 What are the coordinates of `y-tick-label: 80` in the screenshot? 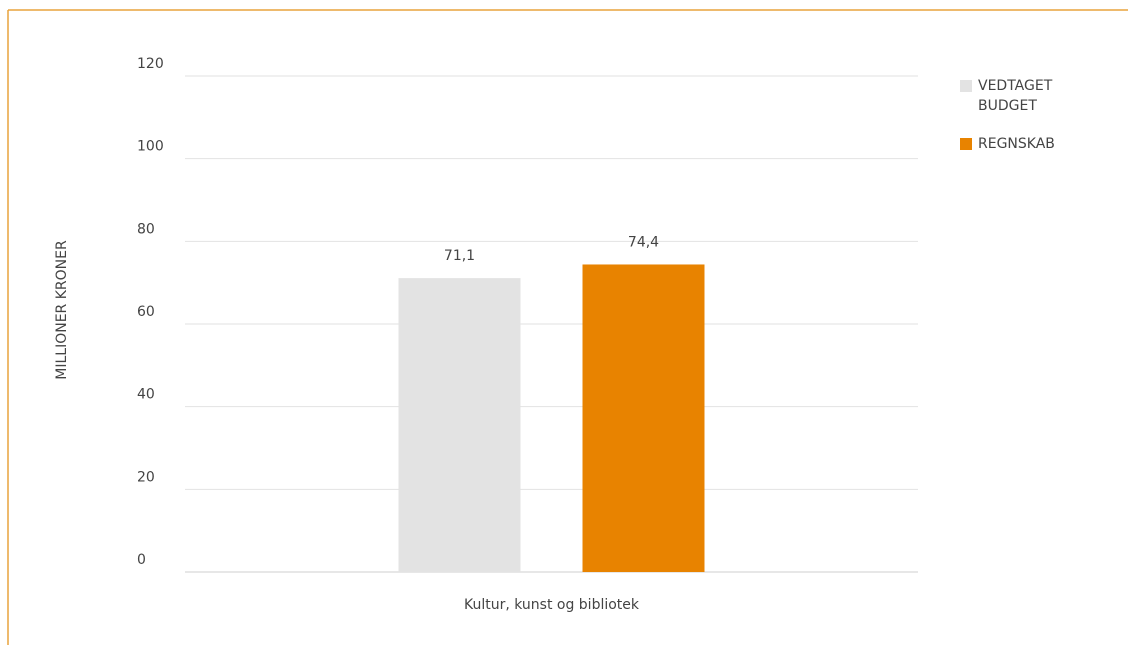 It's located at (146, 229).